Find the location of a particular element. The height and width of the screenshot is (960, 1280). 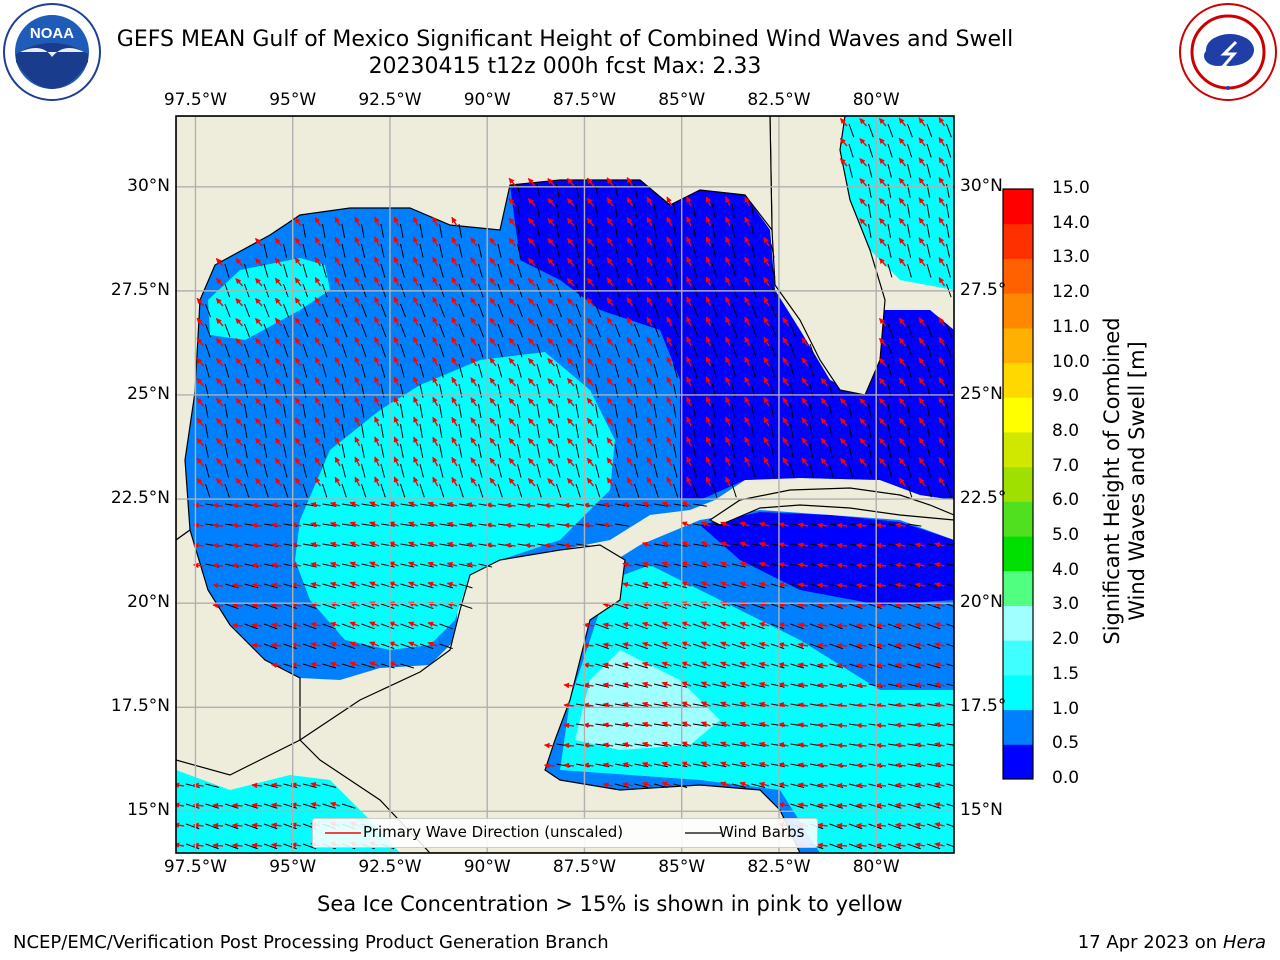

wave-legend-label: Primary Wave Direction (unscaled) is located at coordinates (493, 832).